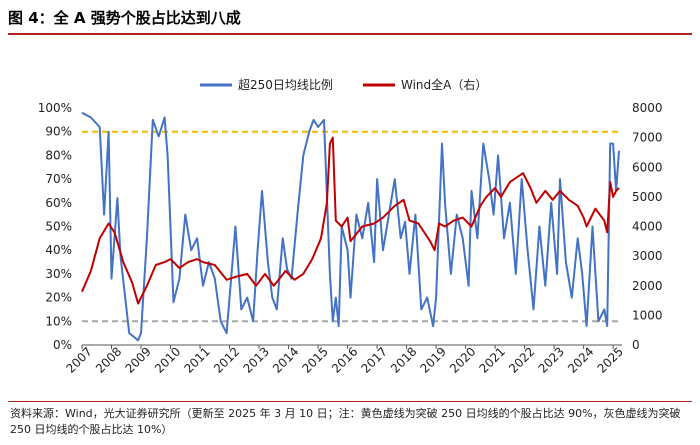 This screenshot has height=445, width=700. I want to click on legend-label-breadth: 超250日均线比例, so click(285, 84).